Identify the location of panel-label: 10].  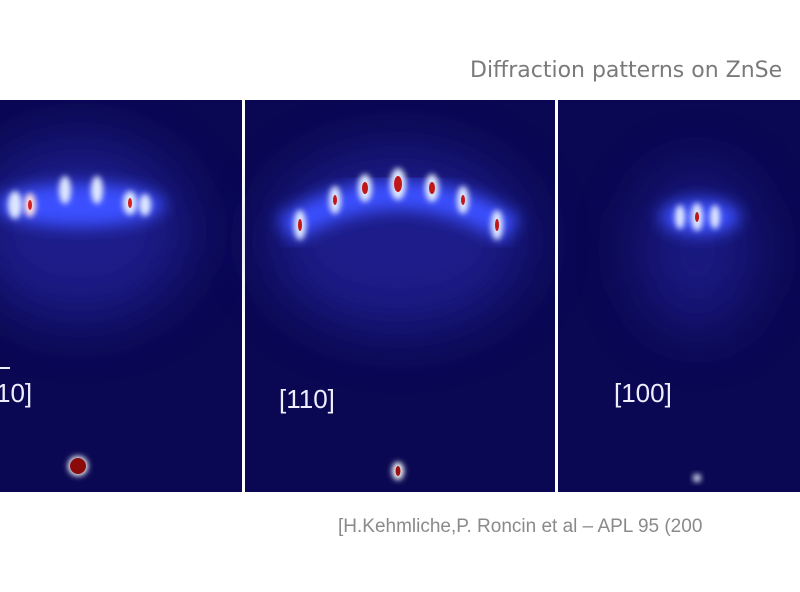
(16, 393).